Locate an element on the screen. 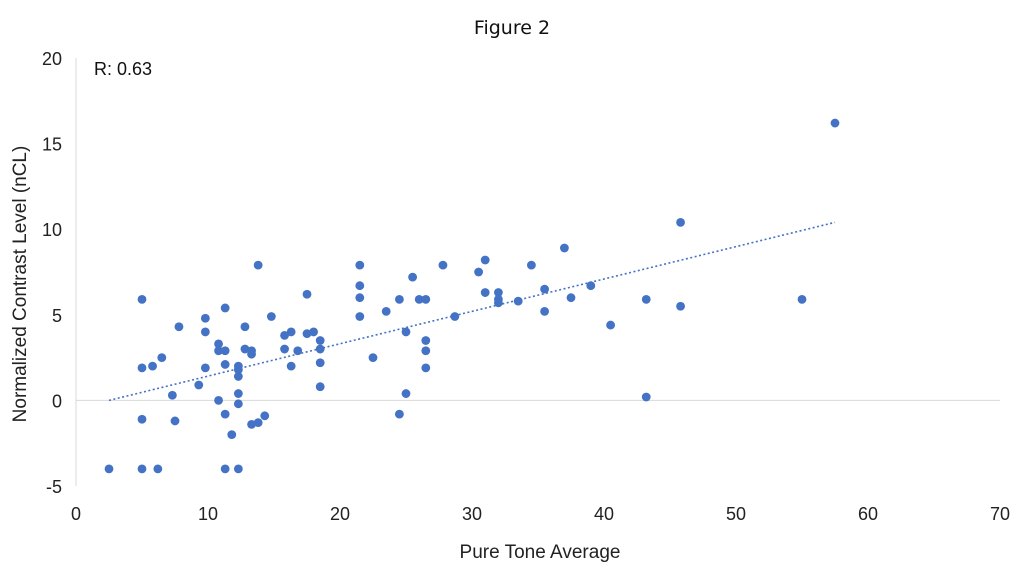 This screenshot has height=577, width=1024. x-tick-label: 20 is located at coordinates (340, 514).